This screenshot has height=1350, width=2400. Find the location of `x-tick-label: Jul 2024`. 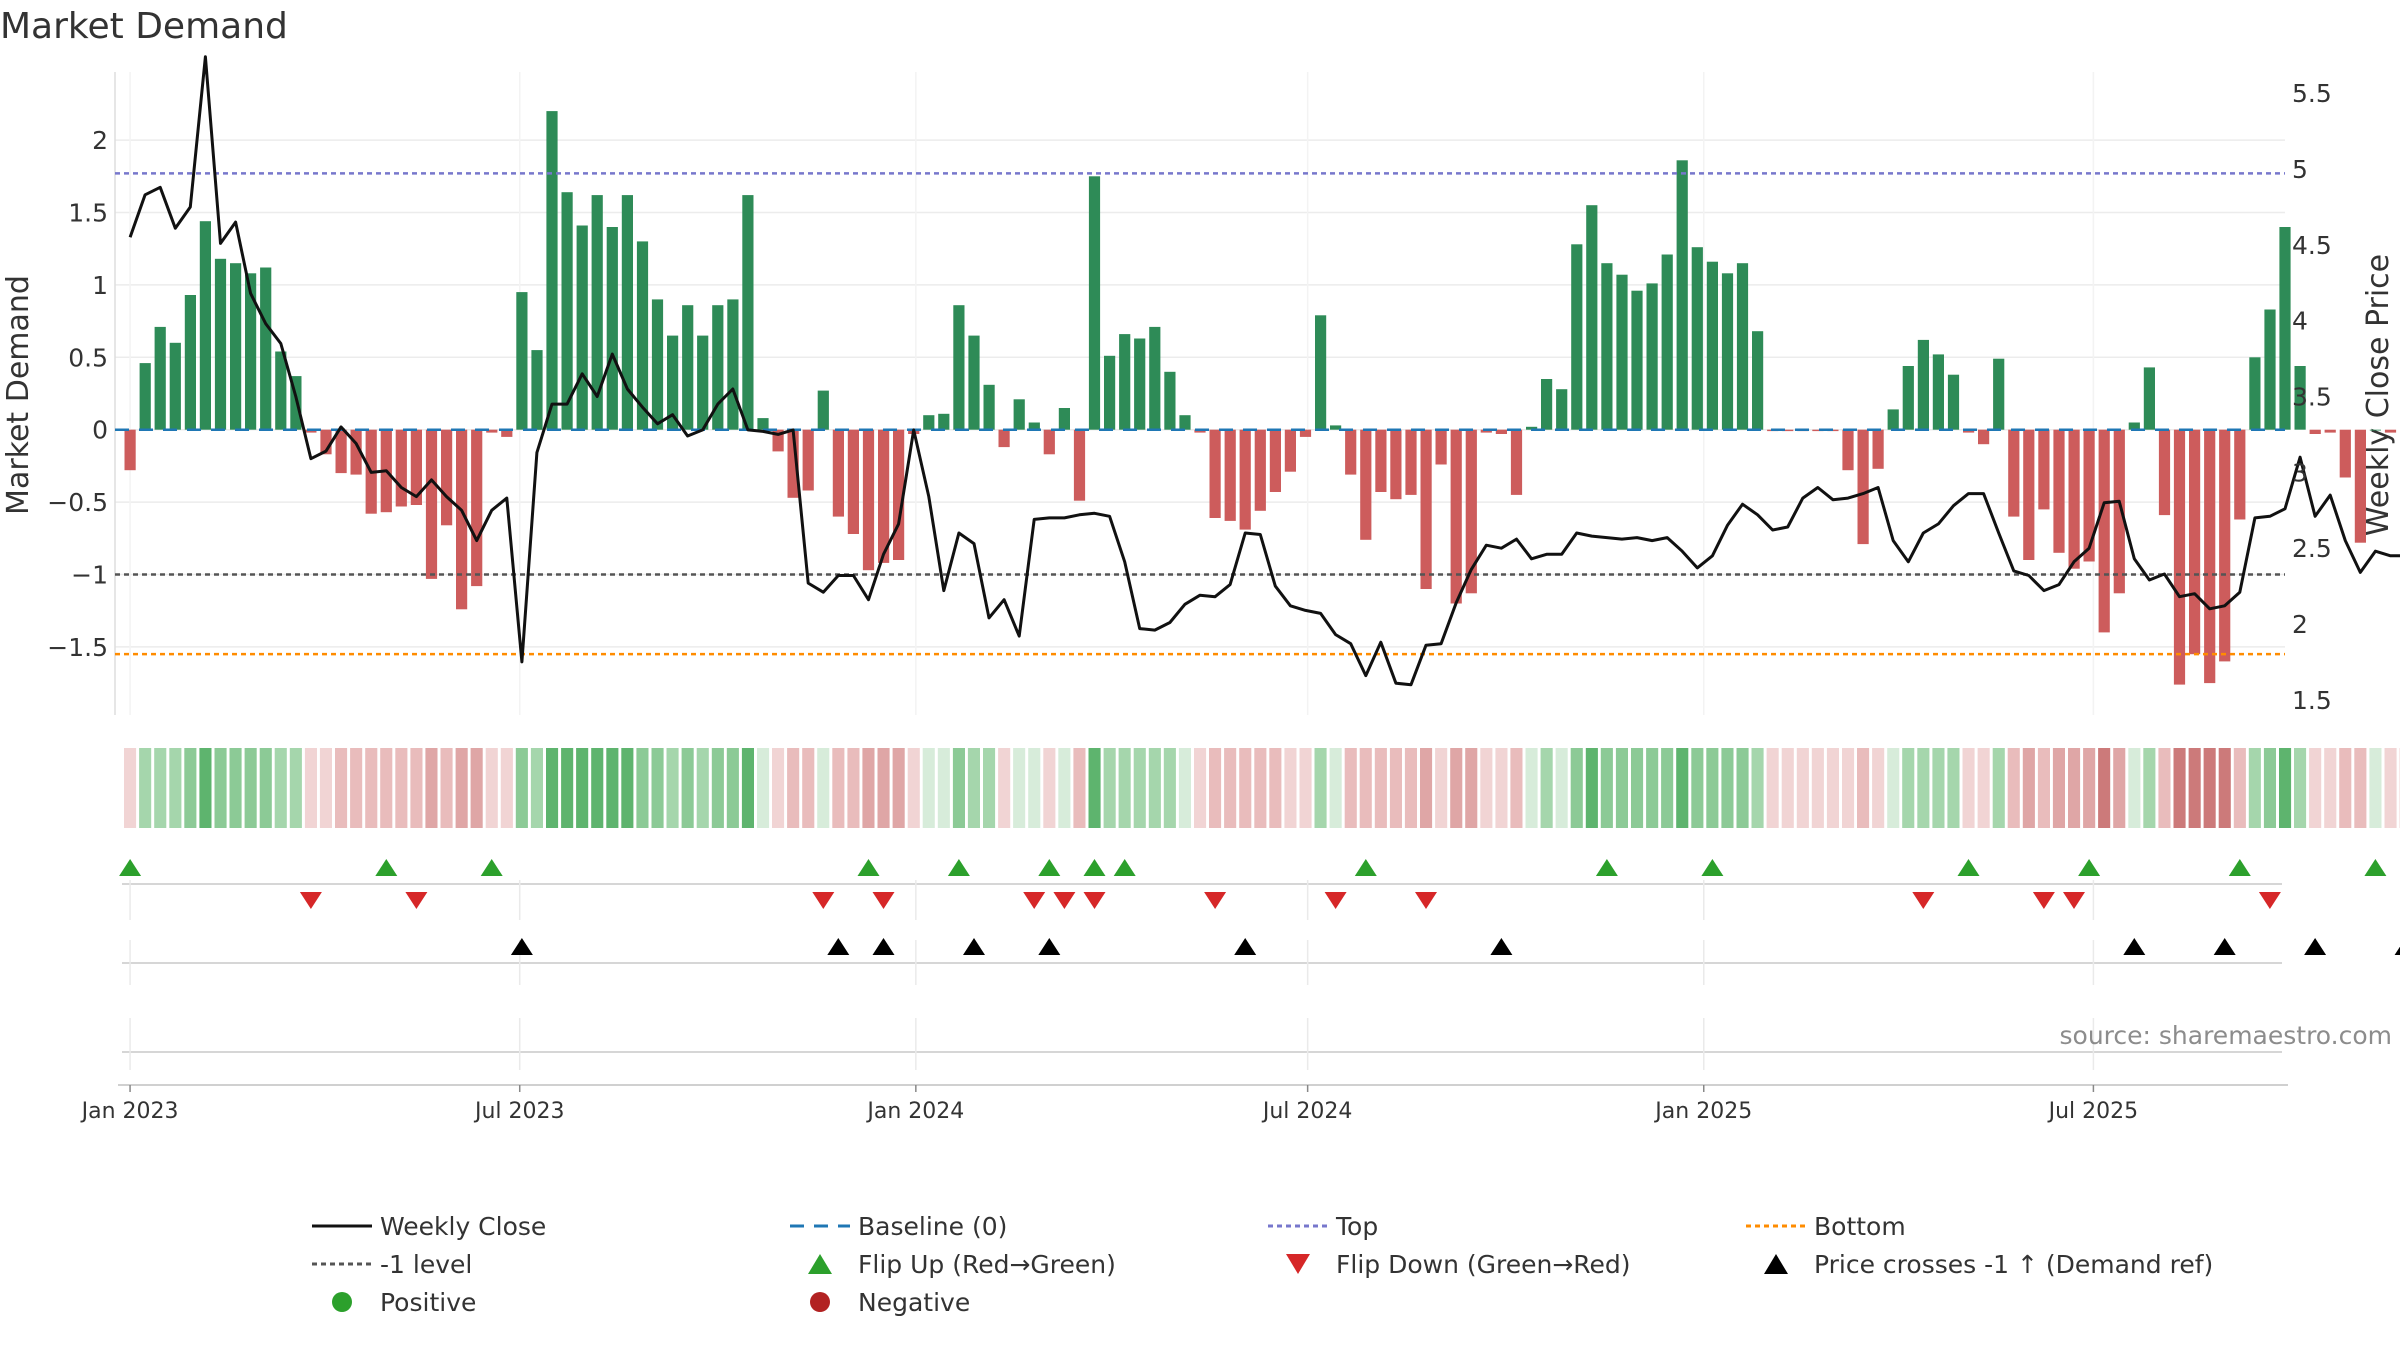

x-tick-label: Jul 2024 is located at coordinates (1307, 1111).